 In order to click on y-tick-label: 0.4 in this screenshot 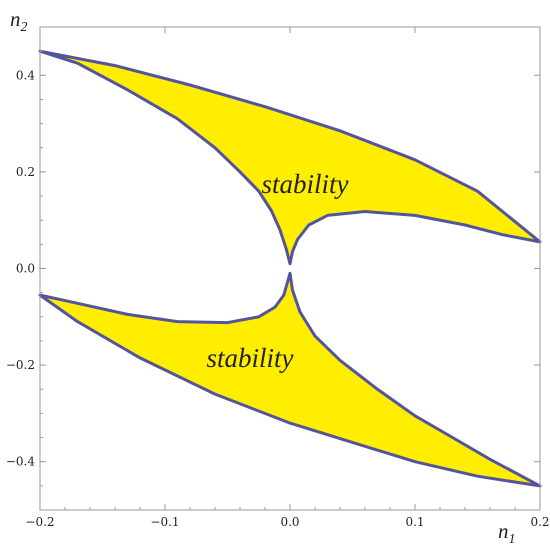, I will do `click(25, 75)`.